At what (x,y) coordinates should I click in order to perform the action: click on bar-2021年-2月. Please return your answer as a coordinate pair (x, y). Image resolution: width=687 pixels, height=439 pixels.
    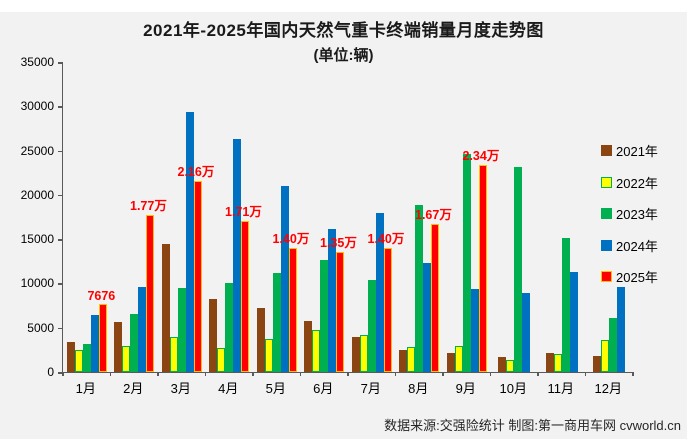
    Looking at the image, I should click on (118, 346).